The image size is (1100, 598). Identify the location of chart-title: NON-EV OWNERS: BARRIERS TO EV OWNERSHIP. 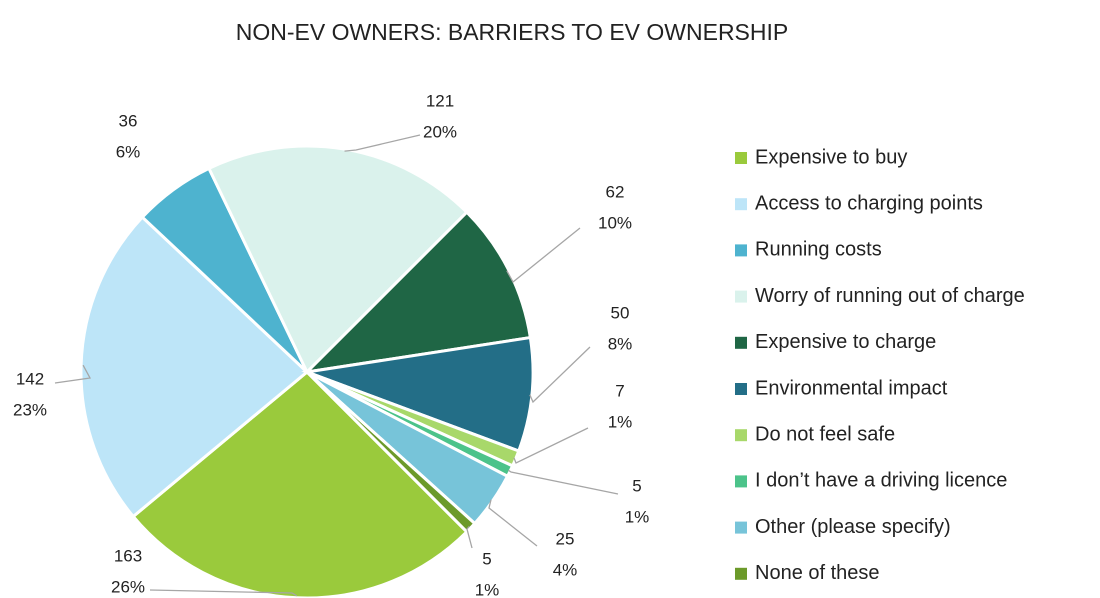
(512, 32).